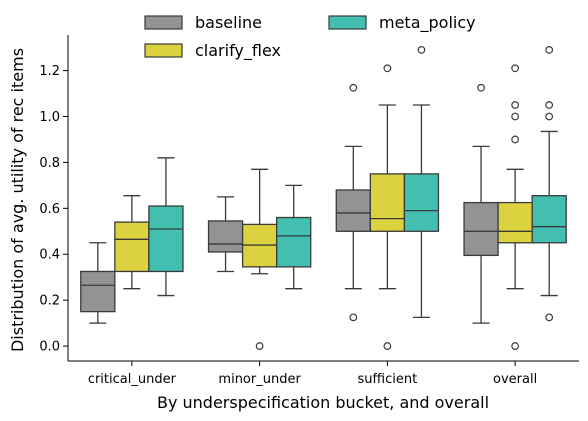  I want to click on y-tick-label: 0.4, so click(49, 255).